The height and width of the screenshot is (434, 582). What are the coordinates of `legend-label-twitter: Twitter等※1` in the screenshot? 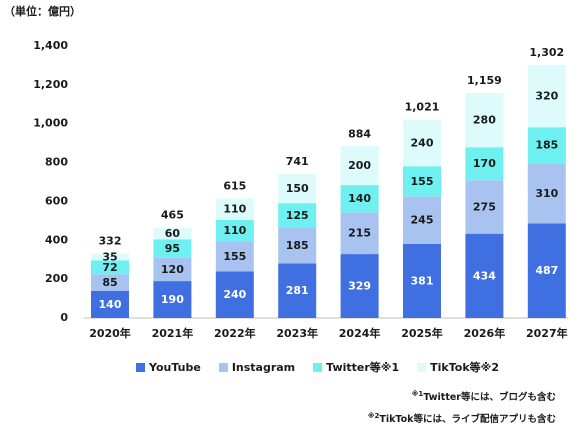 It's located at (363, 367).